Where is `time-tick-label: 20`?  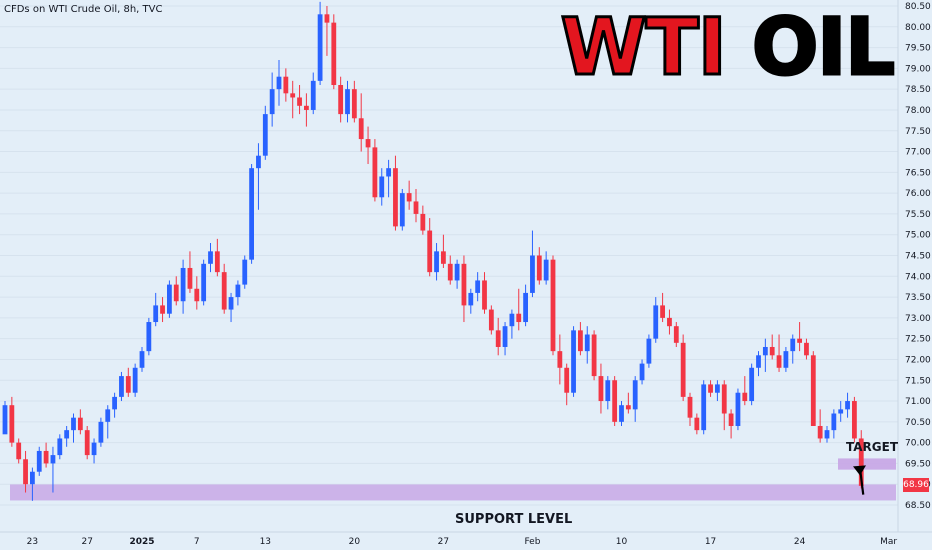
time-tick-label: 20 is located at coordinates (355, 542).